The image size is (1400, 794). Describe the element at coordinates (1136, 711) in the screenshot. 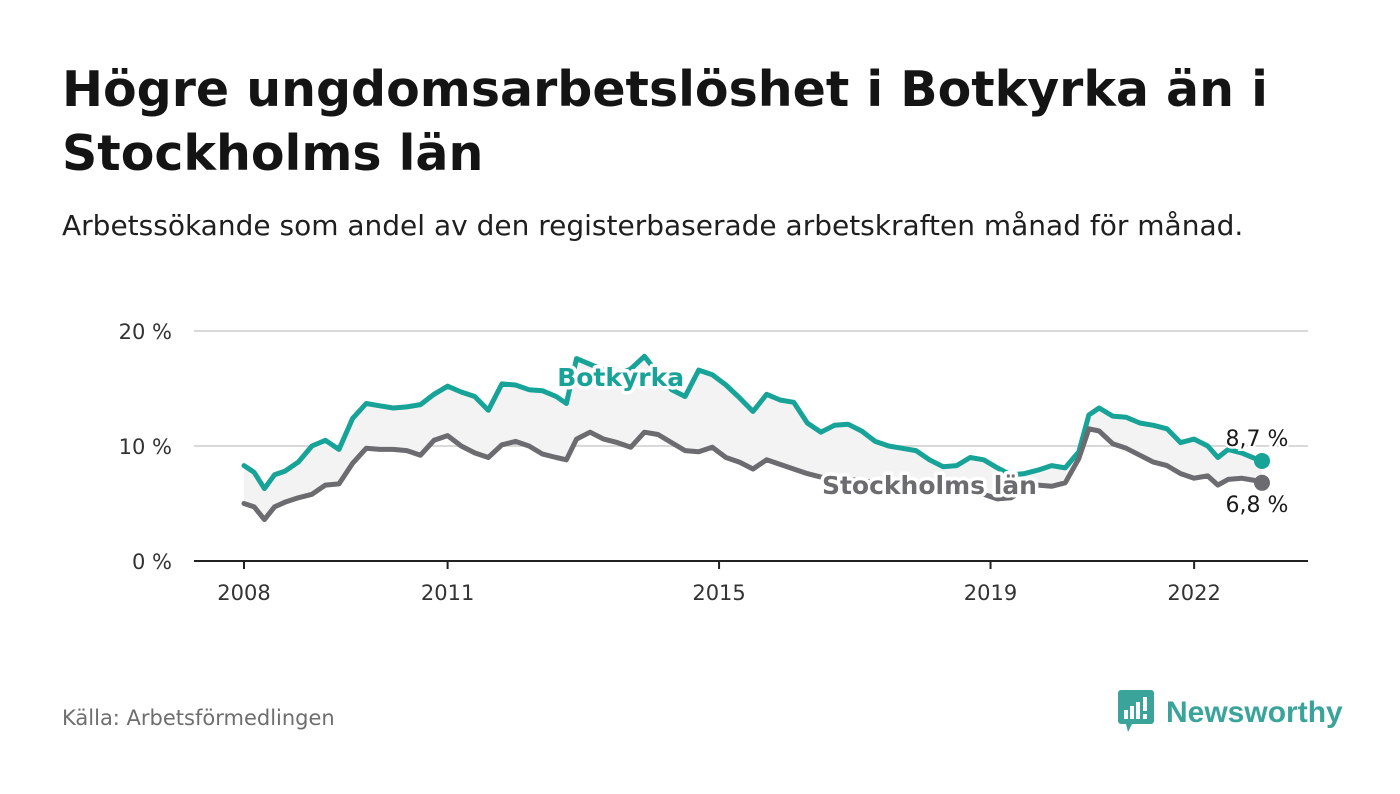

I see `bar-chart-speech-bubble-icon` at that location.